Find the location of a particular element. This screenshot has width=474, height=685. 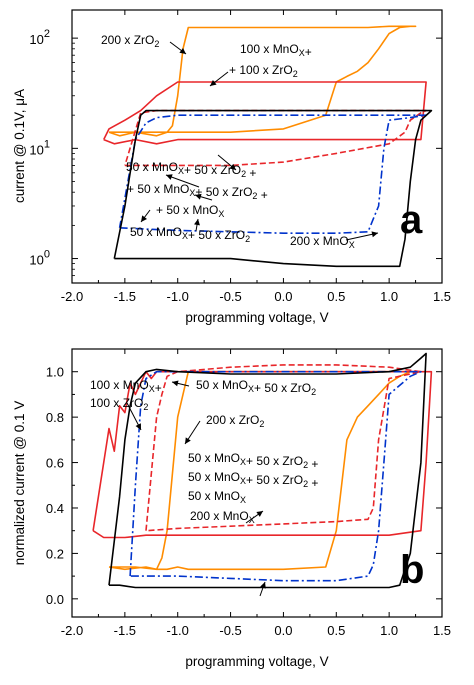

annotation-label: 50 x MnOX is located at coordinates (217, 497).